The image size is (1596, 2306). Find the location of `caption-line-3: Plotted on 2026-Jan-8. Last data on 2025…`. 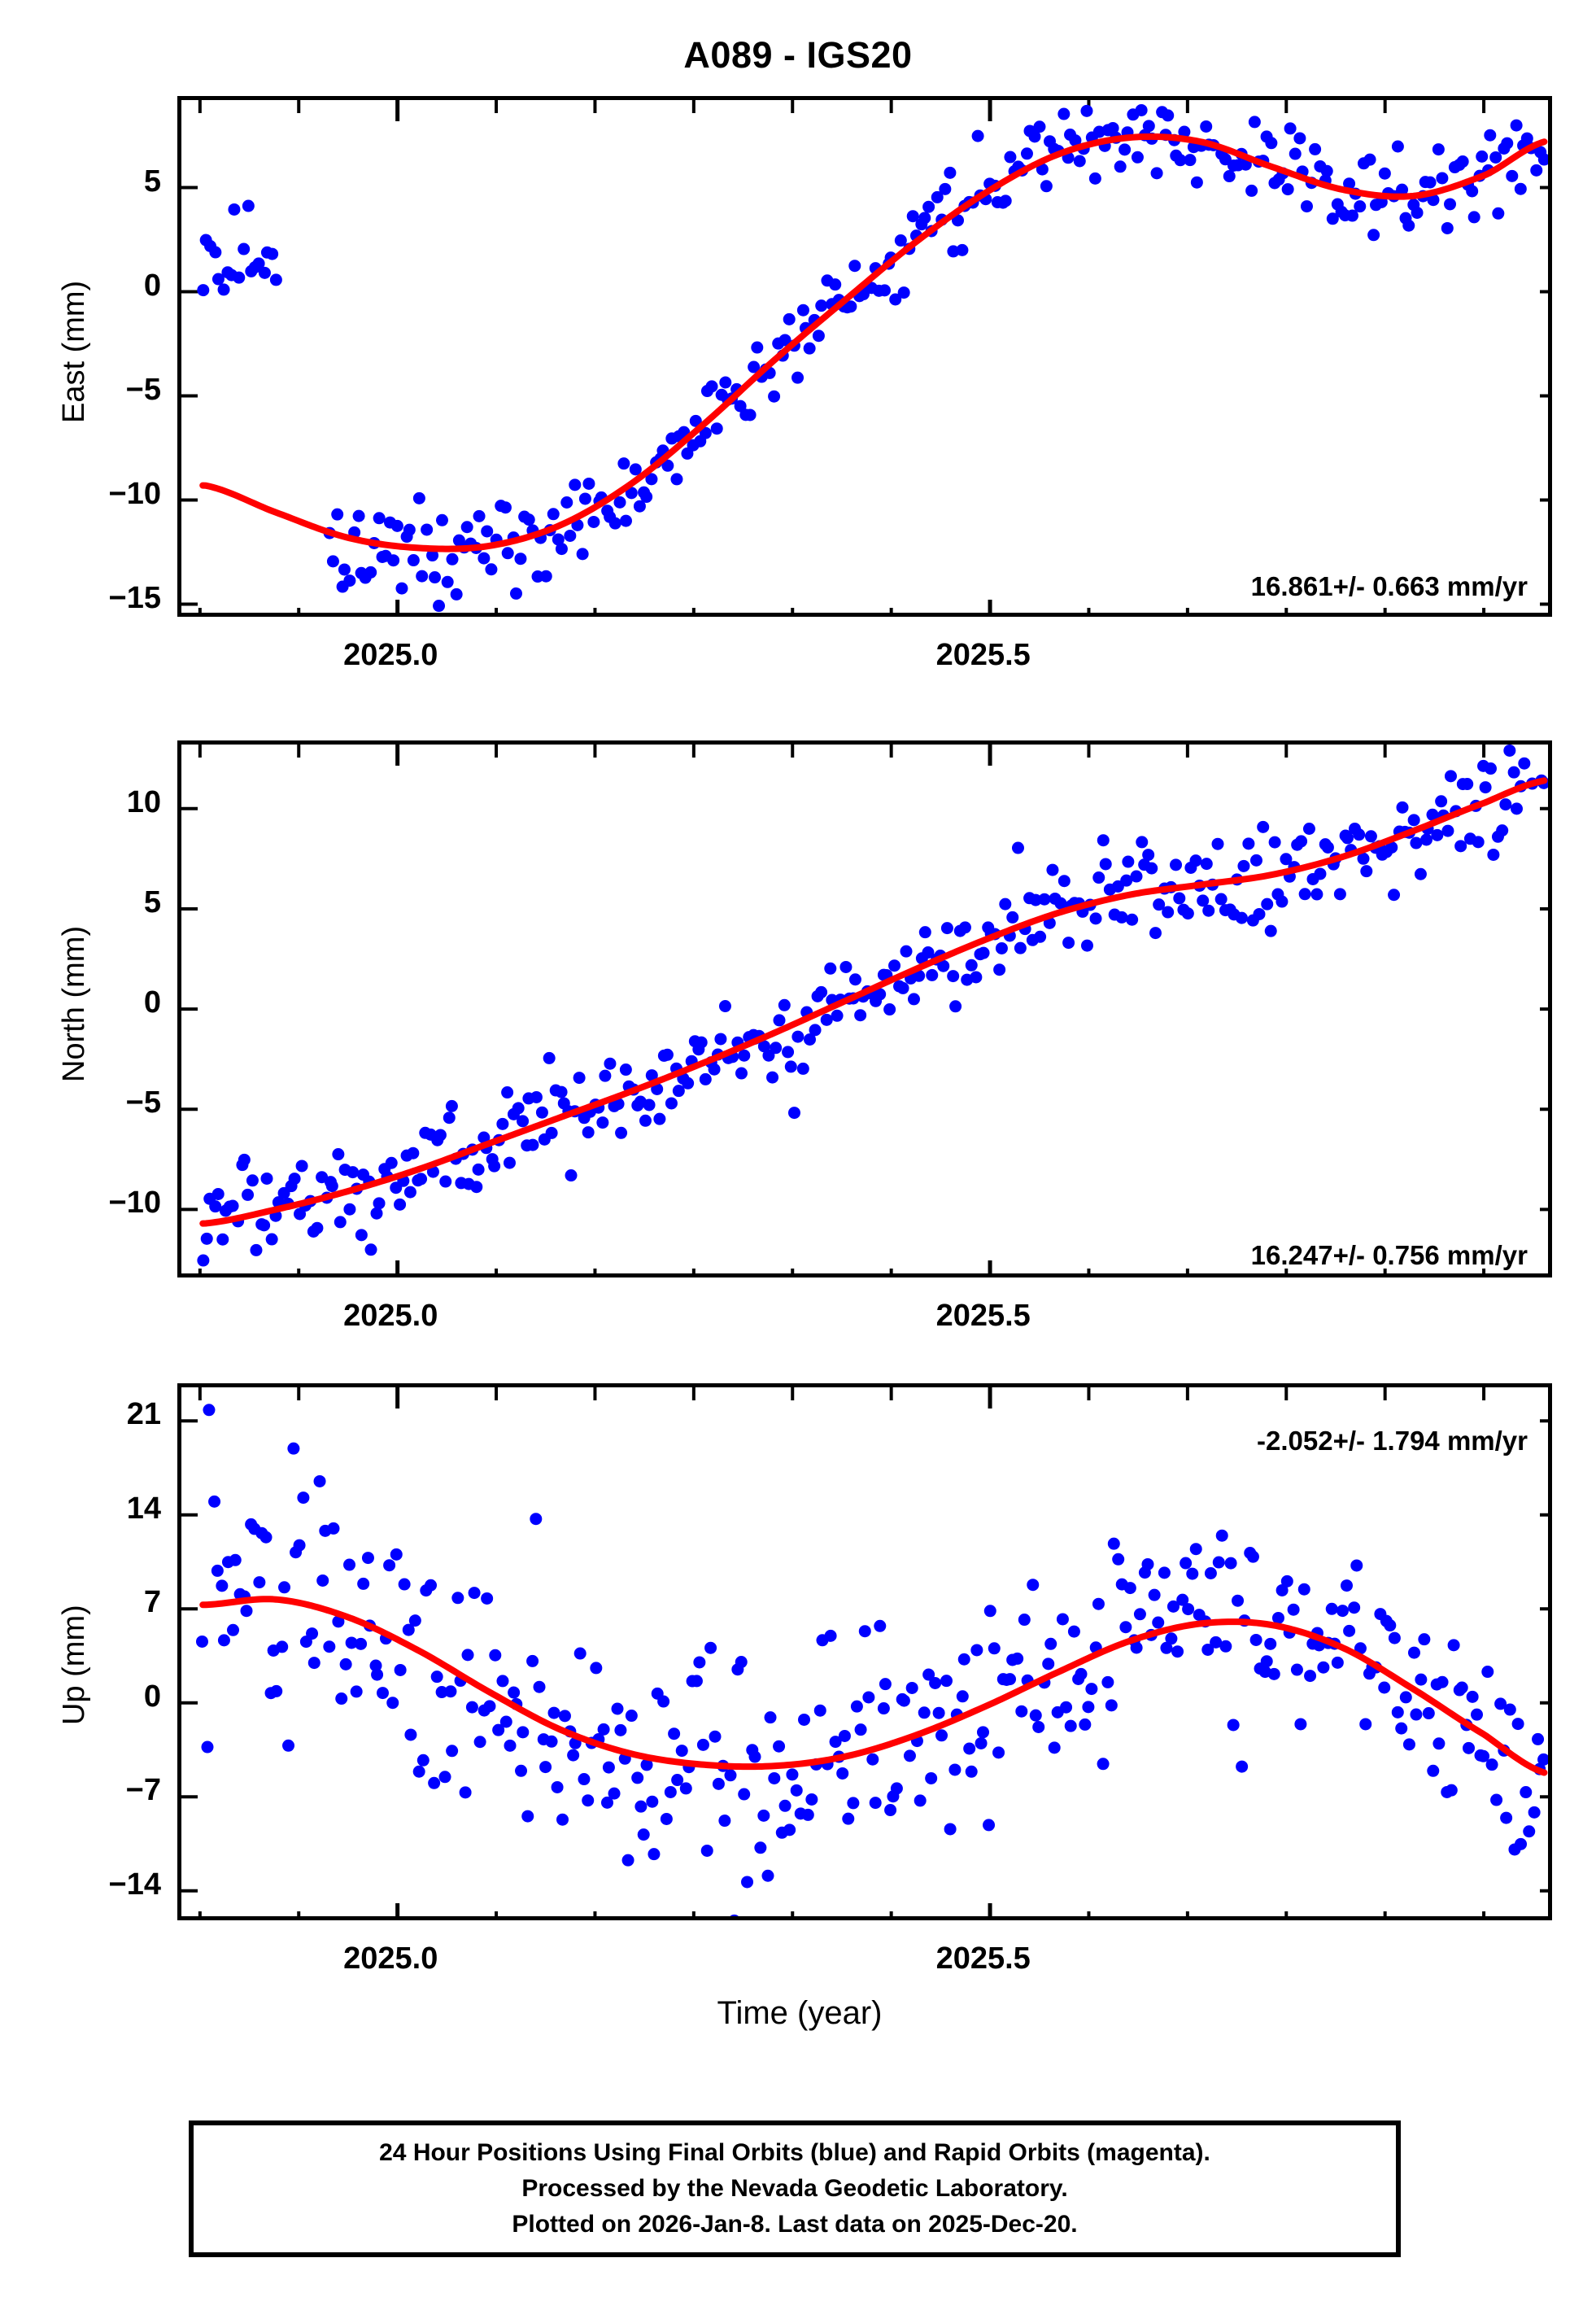

caption-line-3: Plotted on 2026-Jan-8. Last data on 2025… is located at coordinates (795, 2224).